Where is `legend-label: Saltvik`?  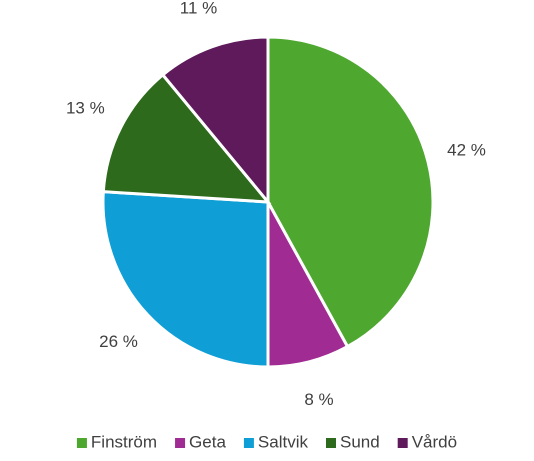 legend-label: Saltvik is located at coordinates (283, 441).